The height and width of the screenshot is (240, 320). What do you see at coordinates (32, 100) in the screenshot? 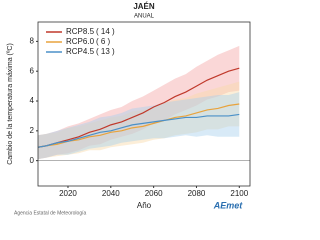
I see `y-tick-label: 4` at bounding box center [32, 100].